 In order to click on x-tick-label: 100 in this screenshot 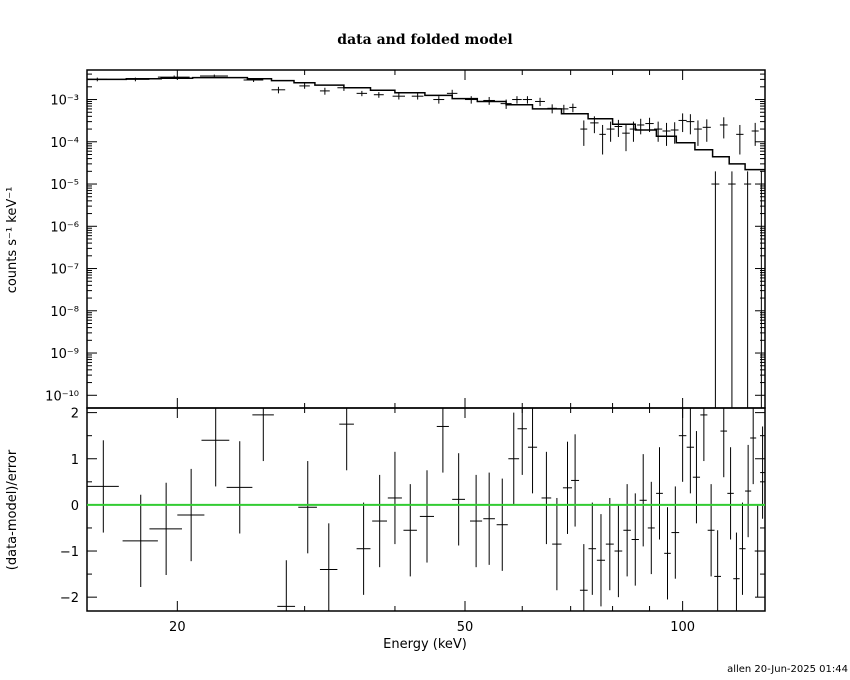, I will do `click(682, 627)`.